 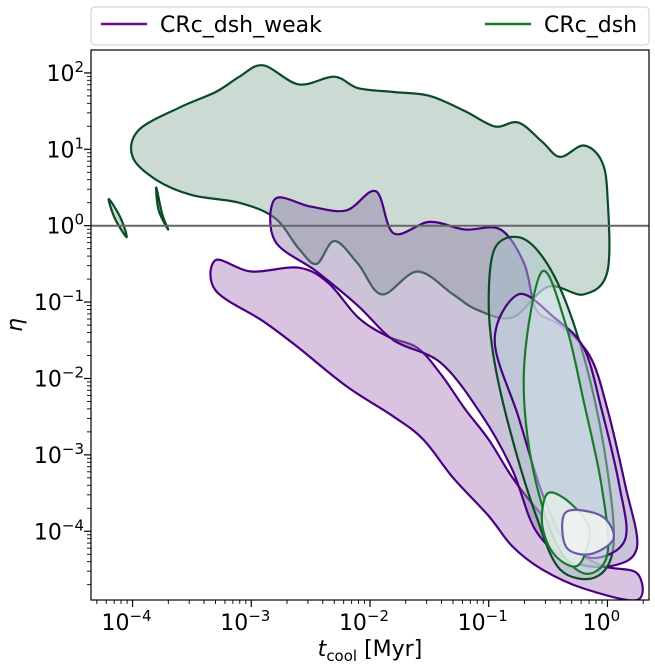 I want to click on x-axis-ticks: 10⁻⁴ 10⁻³ 10⁻² 10⁻¹ 10⁰, so click(x=370, y=618).